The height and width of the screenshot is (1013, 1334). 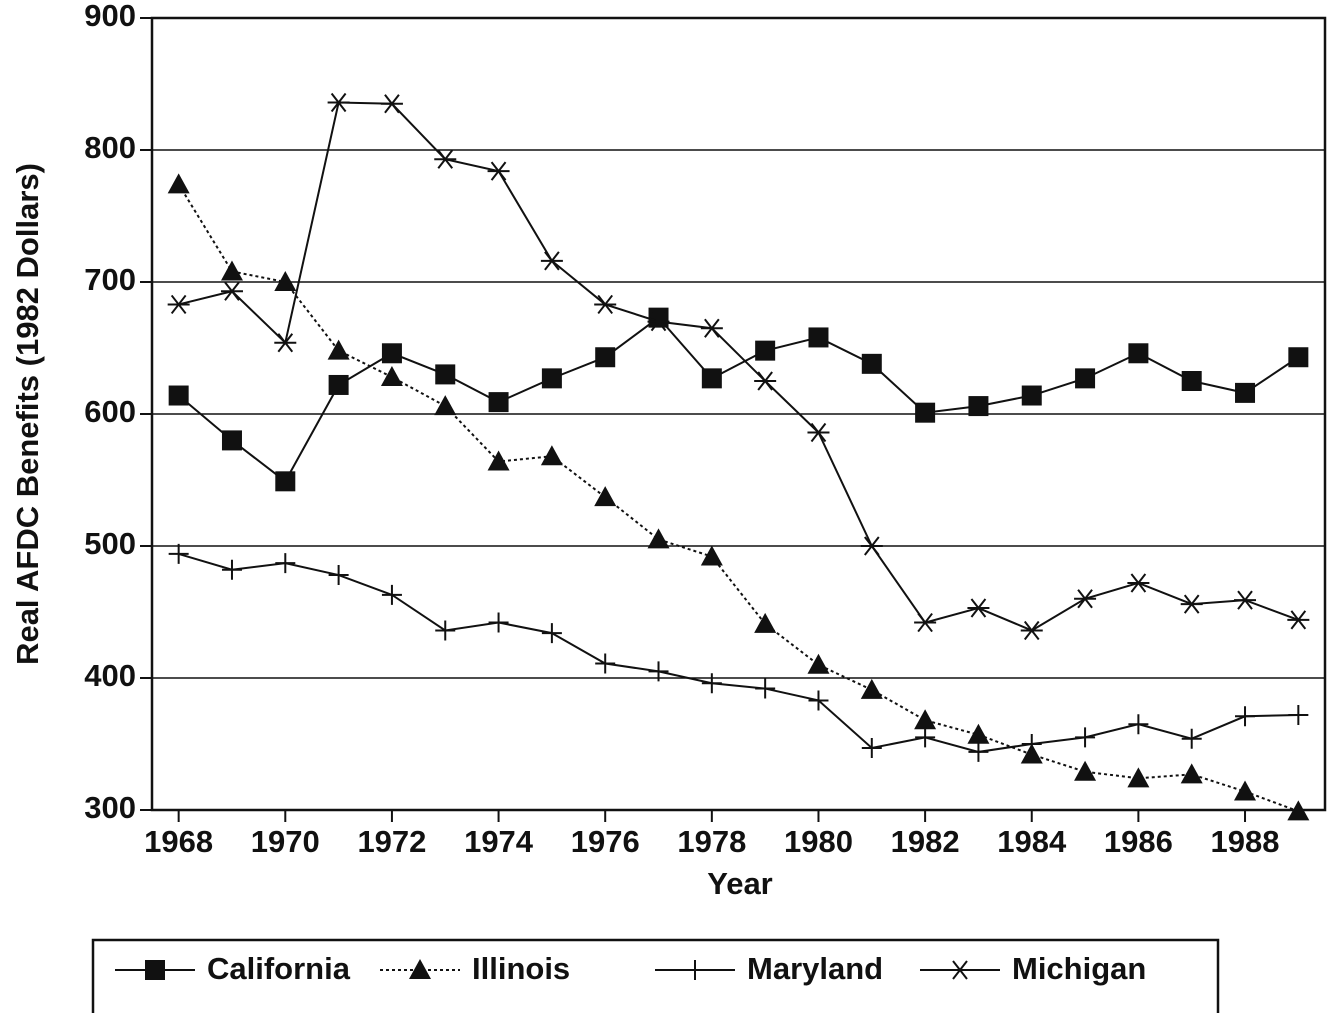 I want to click on y-tick-label: 400, so click(x=110, y=675).